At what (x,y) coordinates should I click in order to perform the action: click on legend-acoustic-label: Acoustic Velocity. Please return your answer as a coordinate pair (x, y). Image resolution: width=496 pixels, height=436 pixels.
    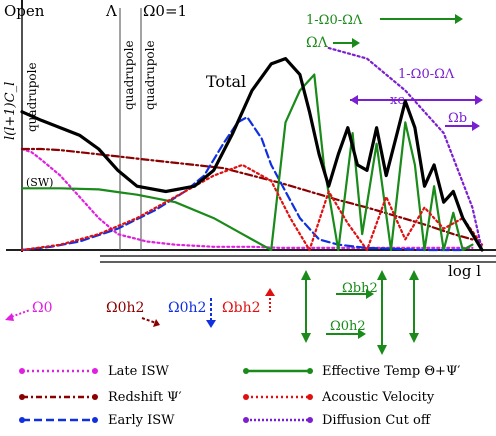
    Looking at the image, I should click on (378, 397).